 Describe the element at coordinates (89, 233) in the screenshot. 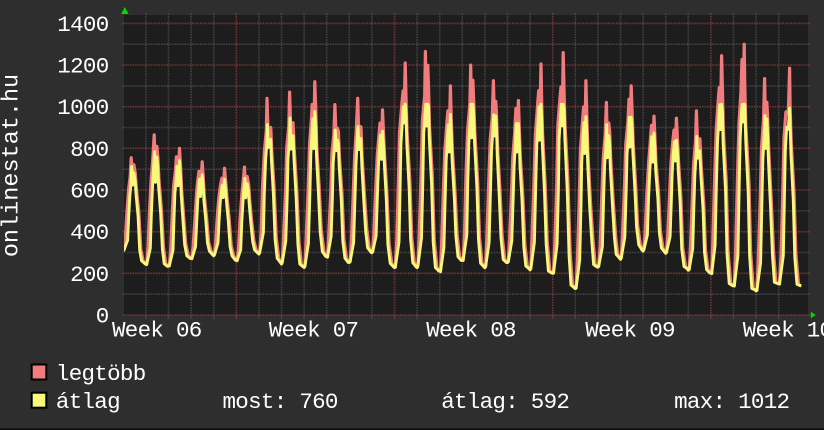

I see `svg-text: 400` at that location.